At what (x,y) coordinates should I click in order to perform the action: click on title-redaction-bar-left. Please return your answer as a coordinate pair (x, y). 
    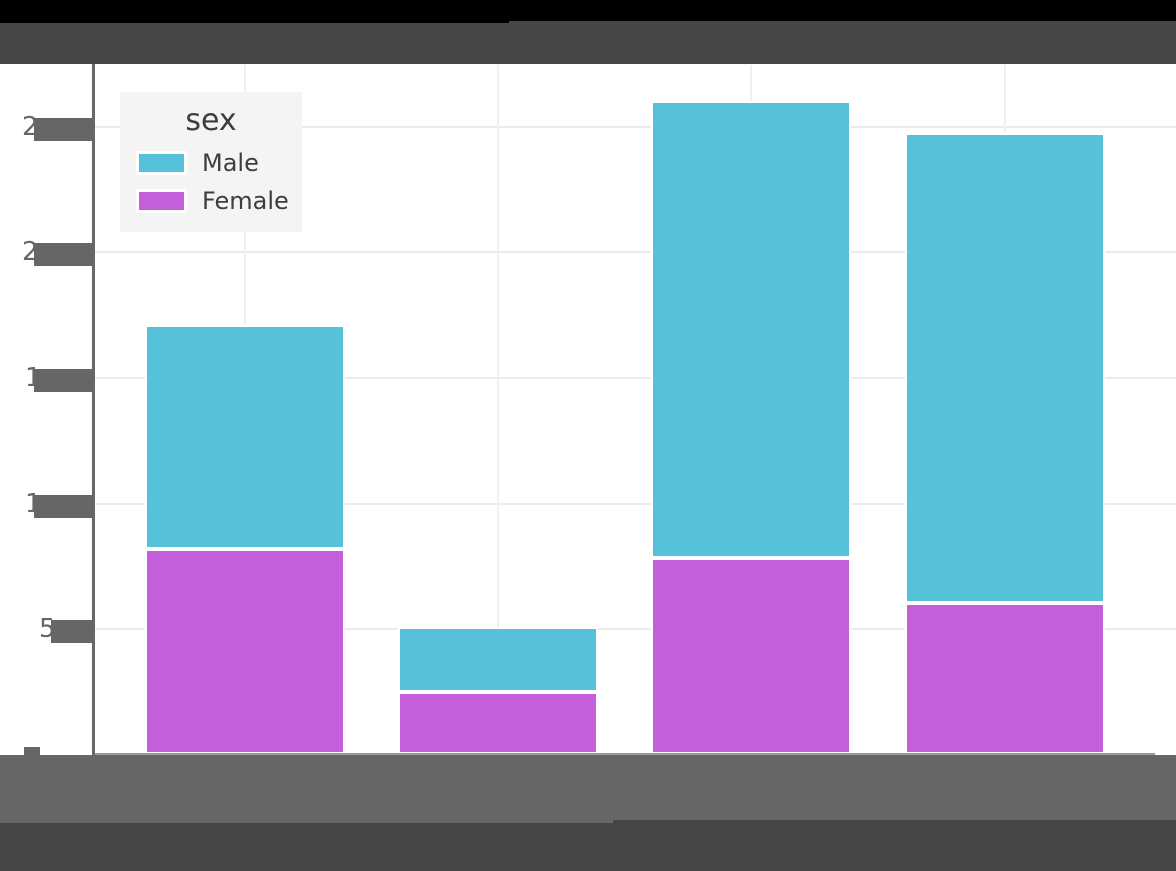
    Looking at the image, I should click on (254, 43).